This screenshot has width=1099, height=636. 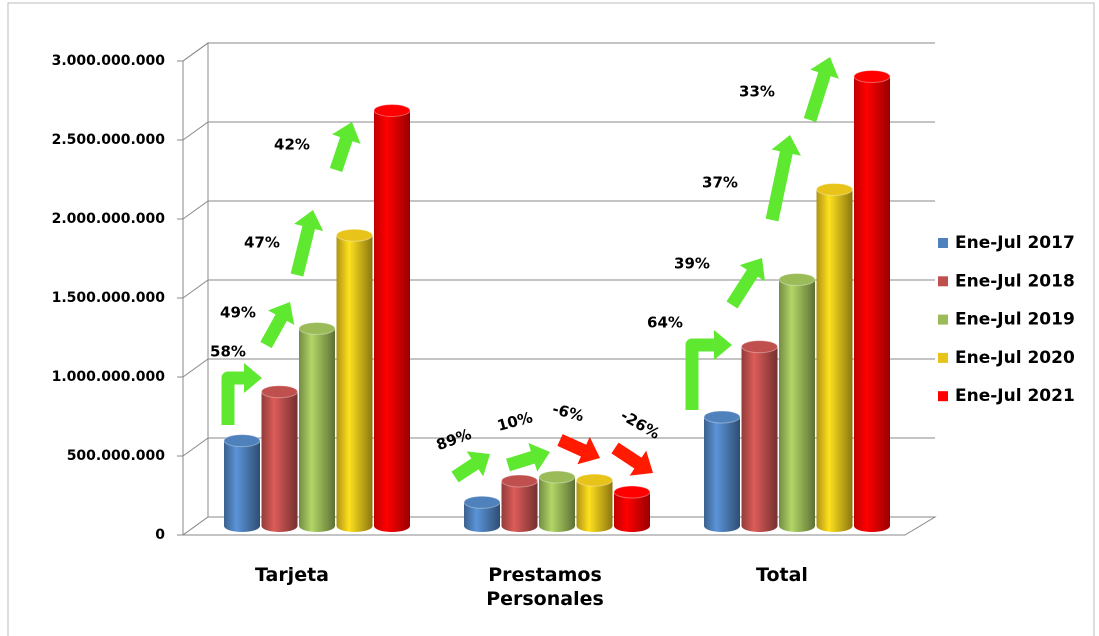 I want to click on growth-label: 37%, so click(x=720, y=183).